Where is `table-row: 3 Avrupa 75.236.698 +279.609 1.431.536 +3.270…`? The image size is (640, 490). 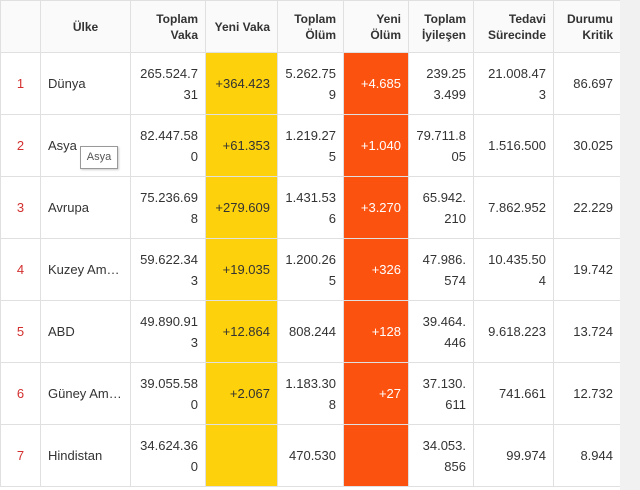
table-row: 3 Avrupa 75.236.698 +279.609 1.431.536 +3.270… is located at coordinates (310, 207).